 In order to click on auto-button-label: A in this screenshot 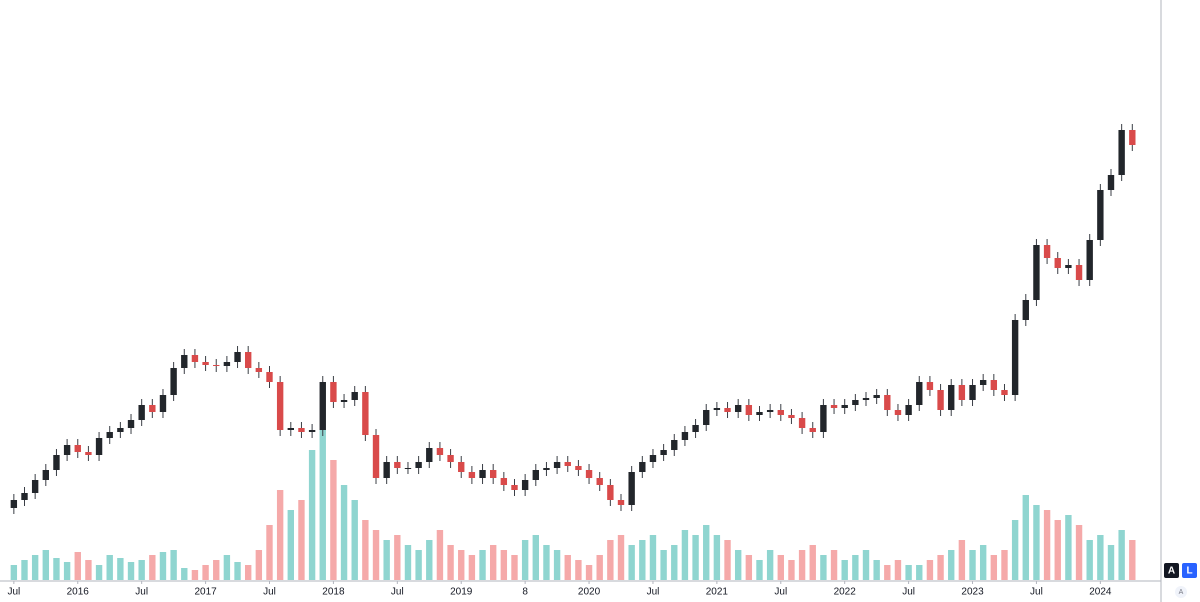, I will do `click(1171, 571)`.